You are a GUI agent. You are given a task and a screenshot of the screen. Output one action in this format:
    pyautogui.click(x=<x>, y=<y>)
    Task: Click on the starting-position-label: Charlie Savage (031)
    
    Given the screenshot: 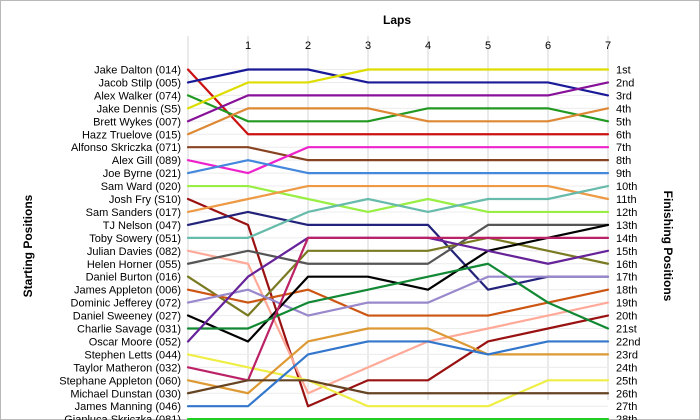 What is the action you would take?
    pyautogui.click(x=129, y=330)
    